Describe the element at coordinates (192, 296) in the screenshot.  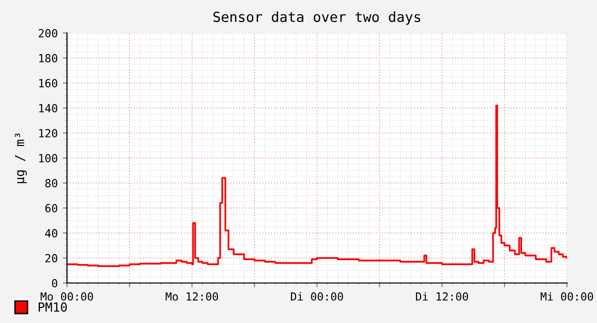
I see `x-tick-label: Mo 12:00` at that location.